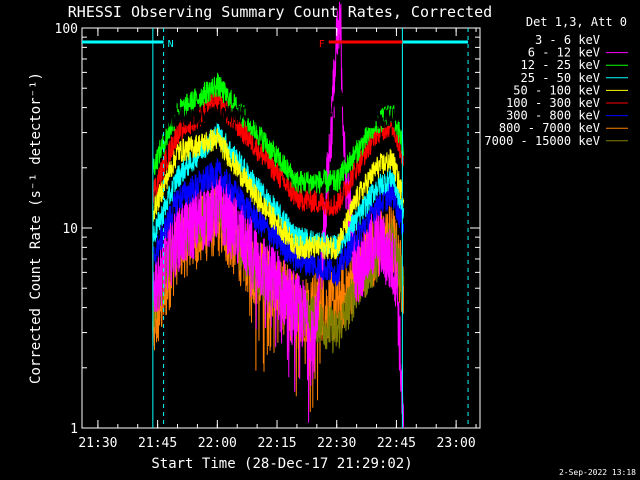 Image resolution: width=640 pixels, height=480 pixels. What do you see at coordinates (564, 53) in the screenshot?
I see `legend-label-1: 6 - 12 keV` at bounding box center [564, 53].